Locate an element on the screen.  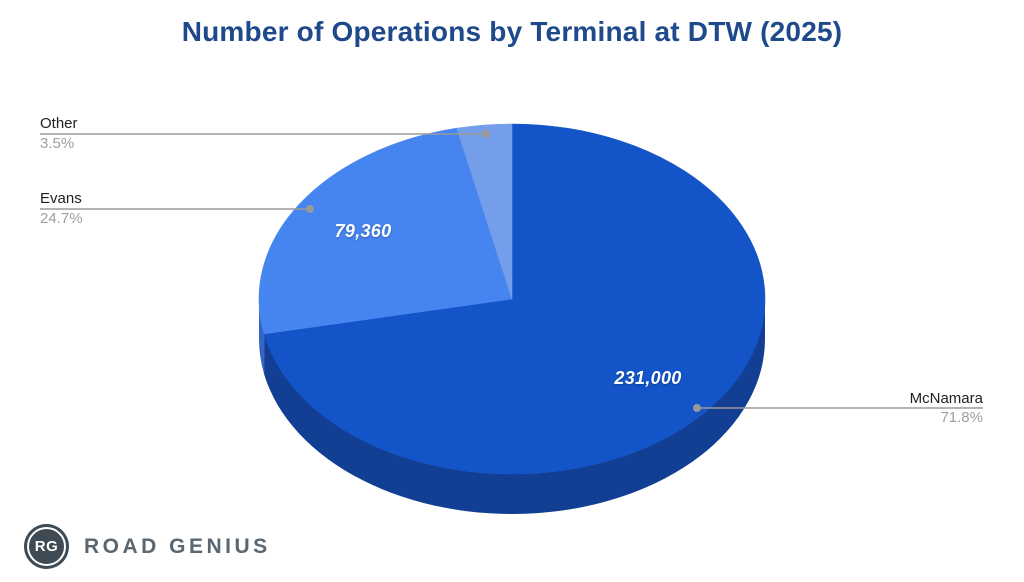
value-label-evans: 79,360 is located at coordinates (363, 231).